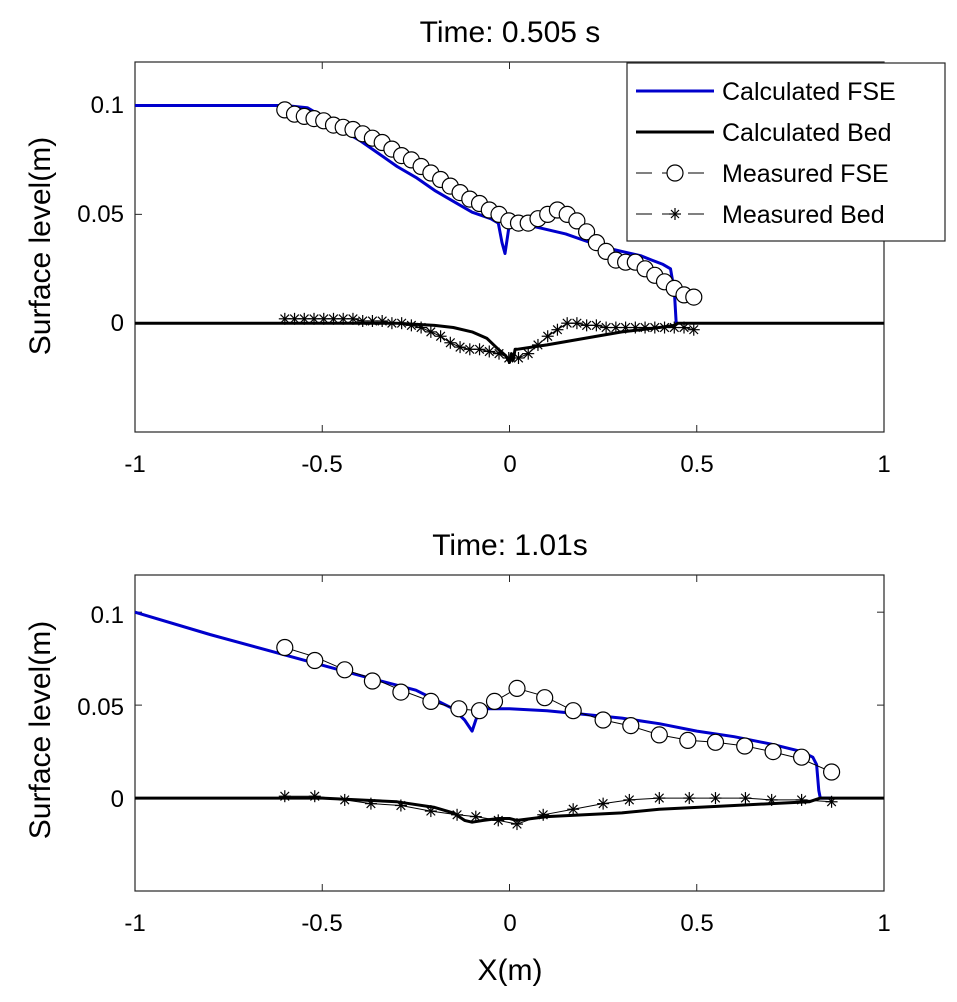 The height and width of the screenshot is (1002, 957). Describe the element at coordinates (40, 730) in the screenshot. I see `bottom-y-axis-label: Surface level(m)` at that location.